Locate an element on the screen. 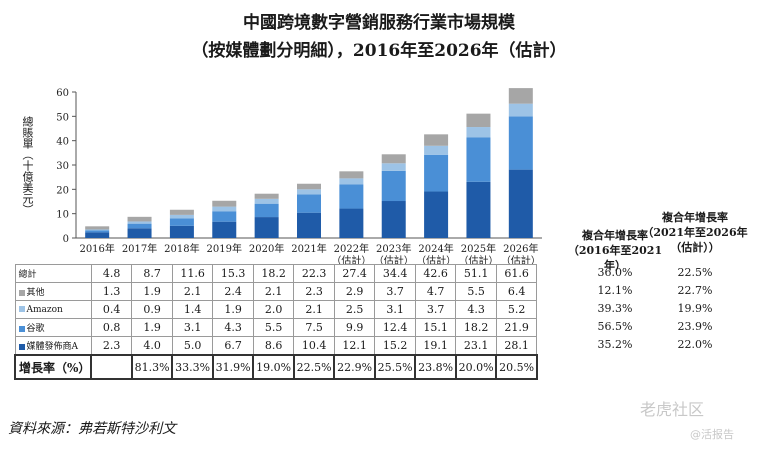 This screenshot has height=452, width=758. legend-label: Amazon is located at coordinates (44, 309).